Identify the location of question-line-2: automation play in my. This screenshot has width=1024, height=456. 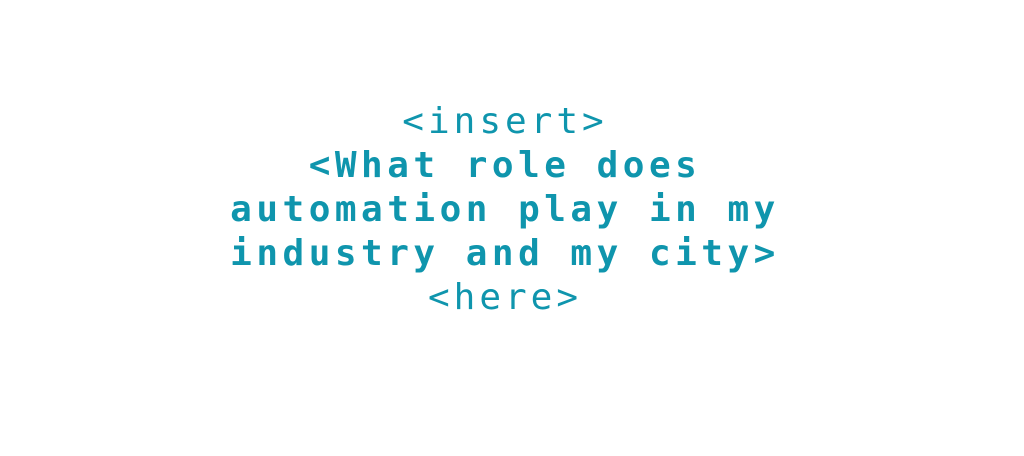
(505, 209).